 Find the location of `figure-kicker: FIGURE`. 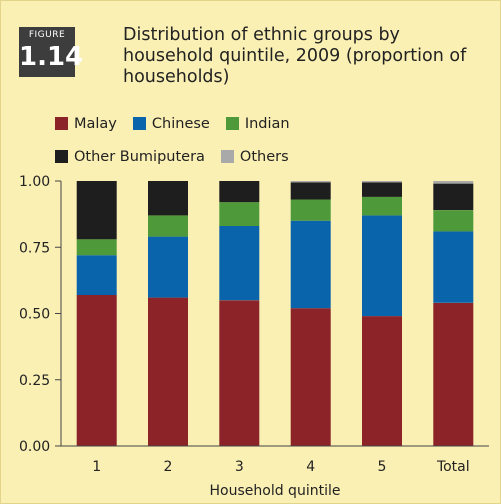

figure-kicker: FIGURE is located at coordinates (47, 35).